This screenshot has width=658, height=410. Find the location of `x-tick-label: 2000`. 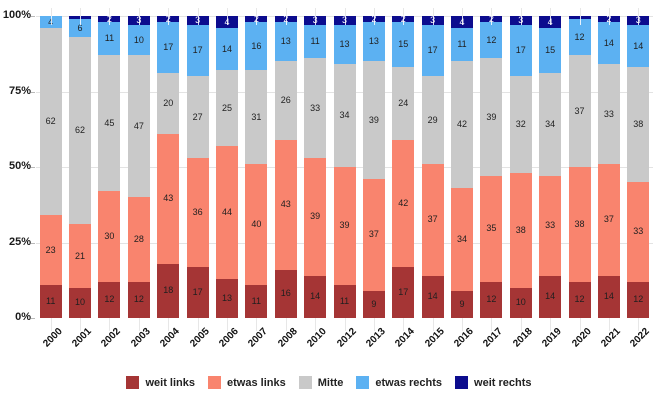

x-tick-label: 2000 is located at coordinates (52, 338).